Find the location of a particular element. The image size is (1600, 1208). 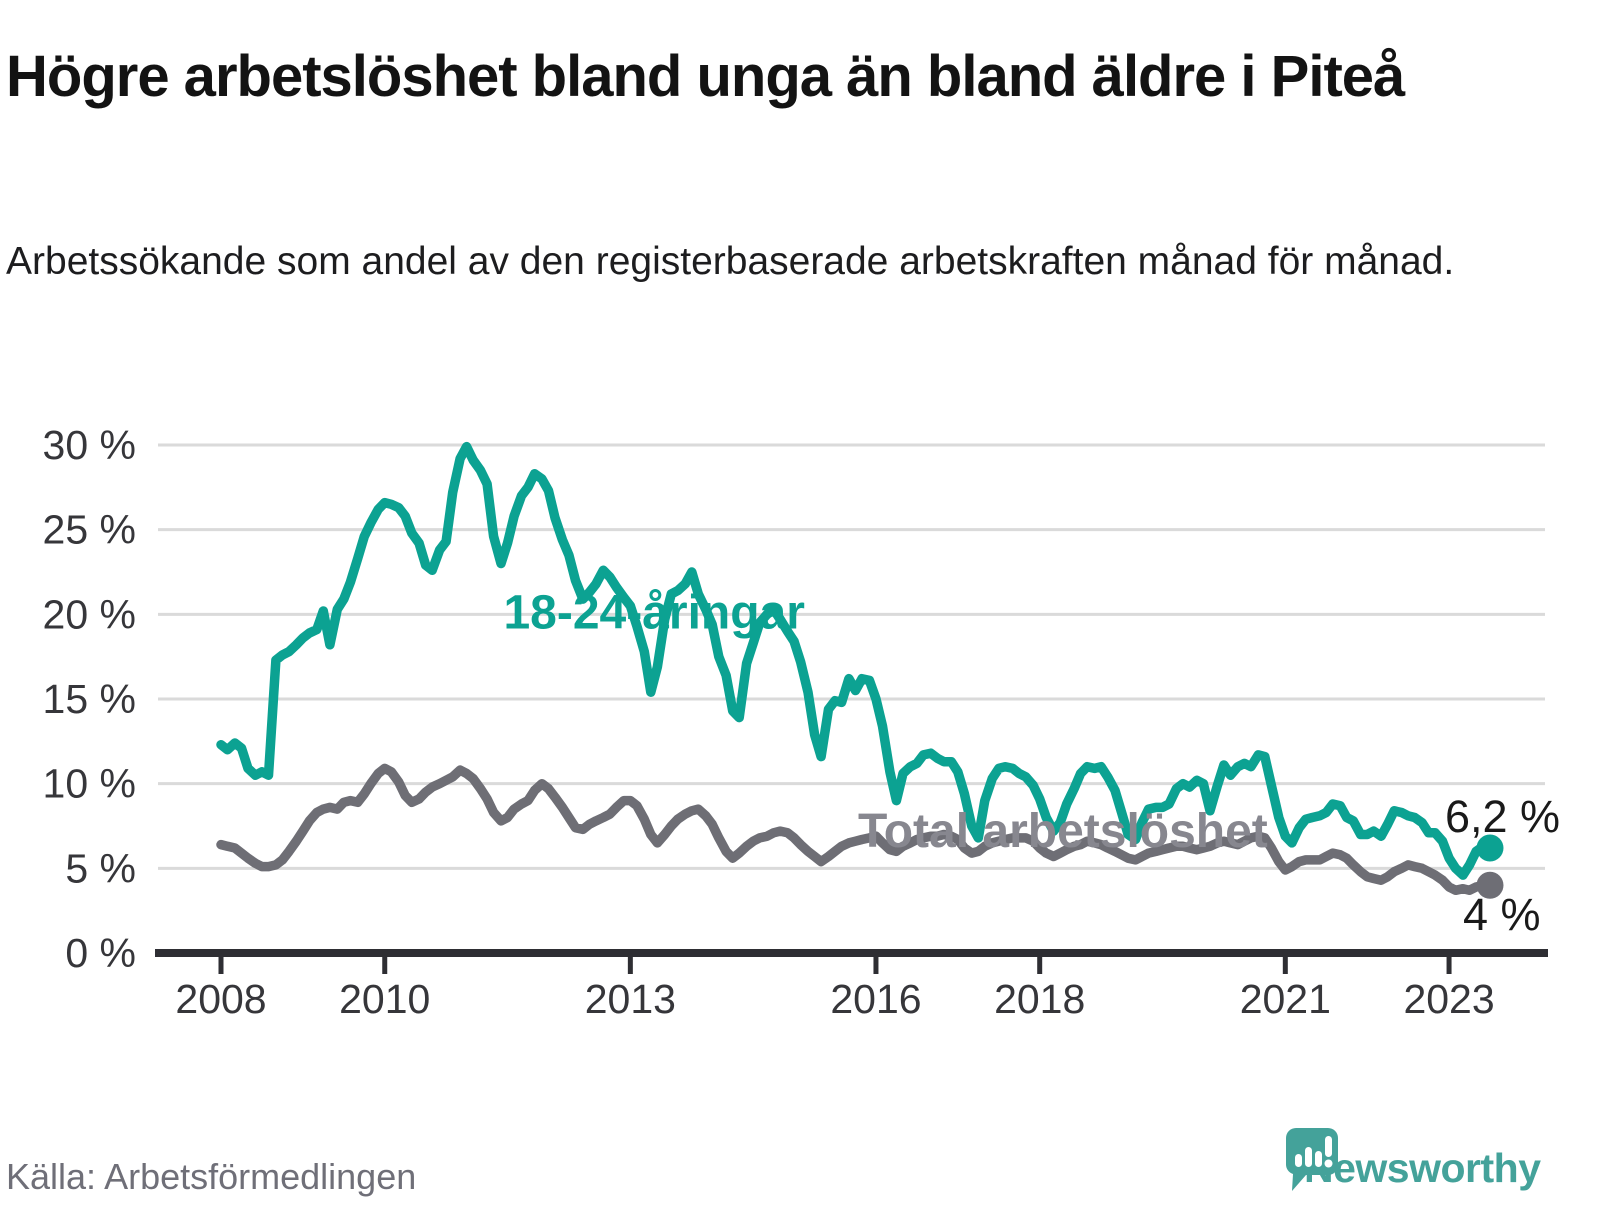

series-label-total: Total arbetslöshet is located at coordinates (1063, 831).